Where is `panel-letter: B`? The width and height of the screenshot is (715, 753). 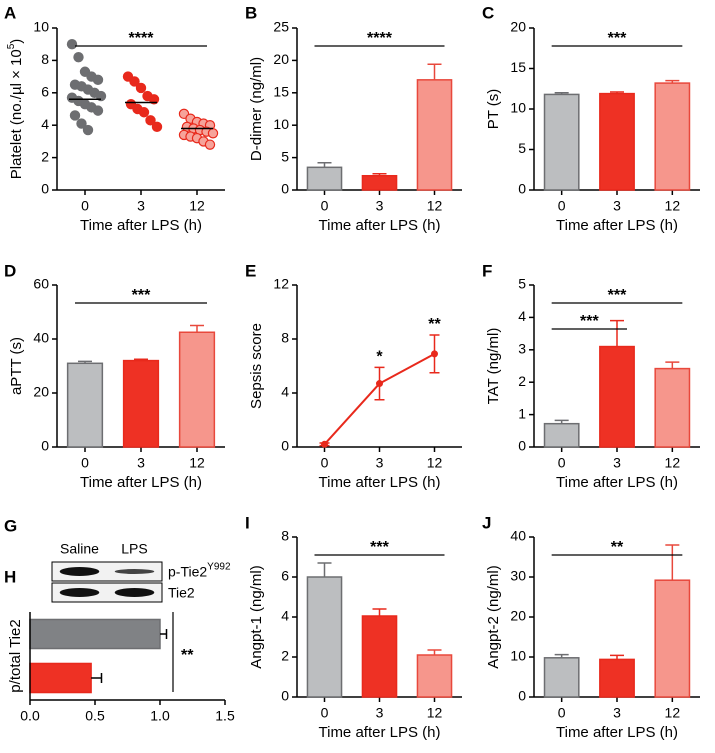
panel-letter: B is located at coordinates (251, 12).